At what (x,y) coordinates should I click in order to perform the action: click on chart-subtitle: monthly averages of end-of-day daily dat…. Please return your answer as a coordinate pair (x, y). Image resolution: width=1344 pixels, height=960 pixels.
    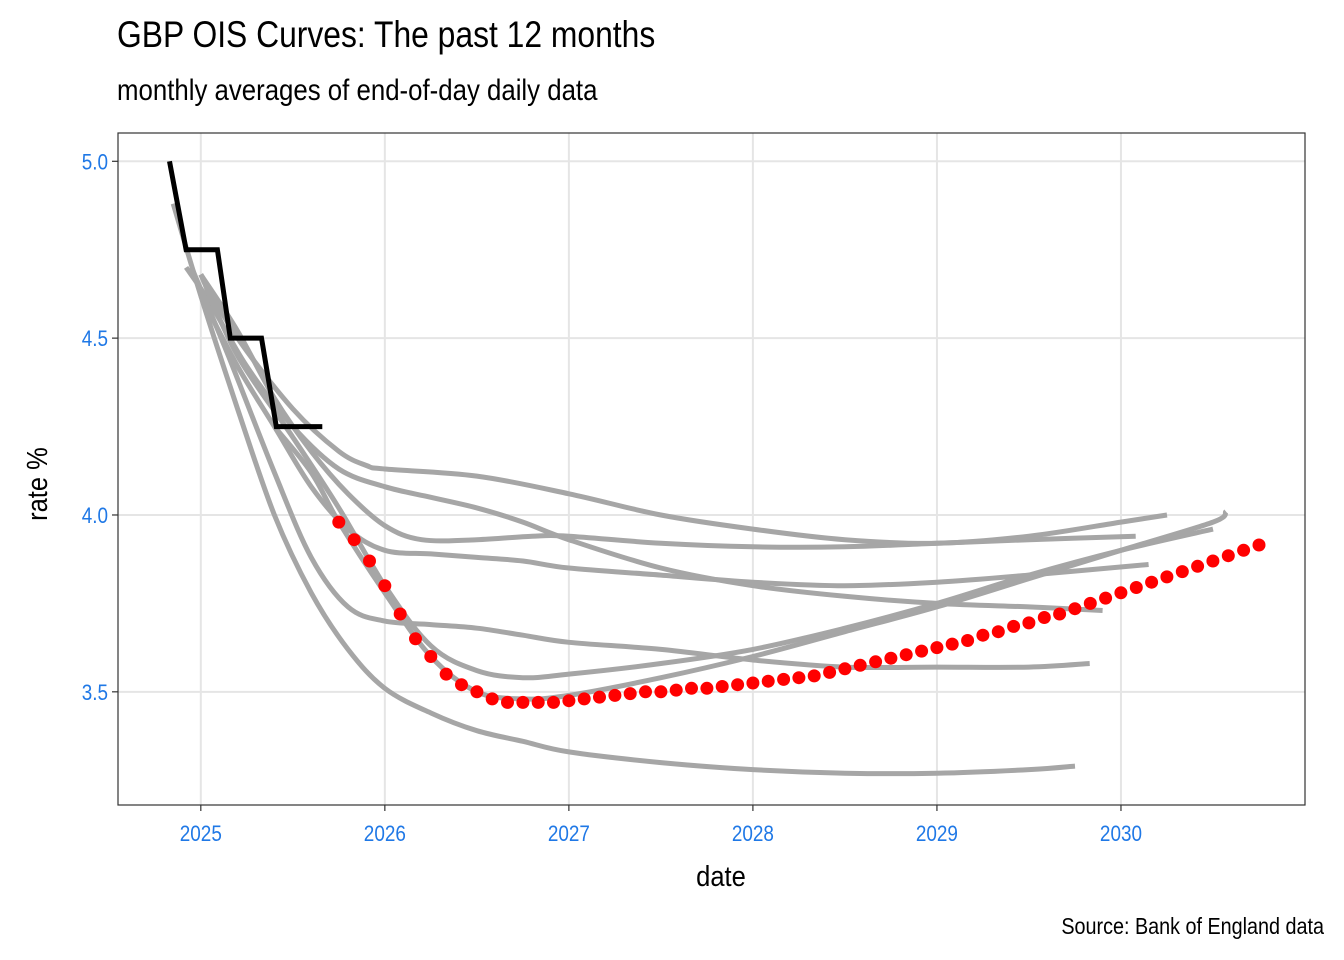
    Looking at the image, I should click on (357, 90).